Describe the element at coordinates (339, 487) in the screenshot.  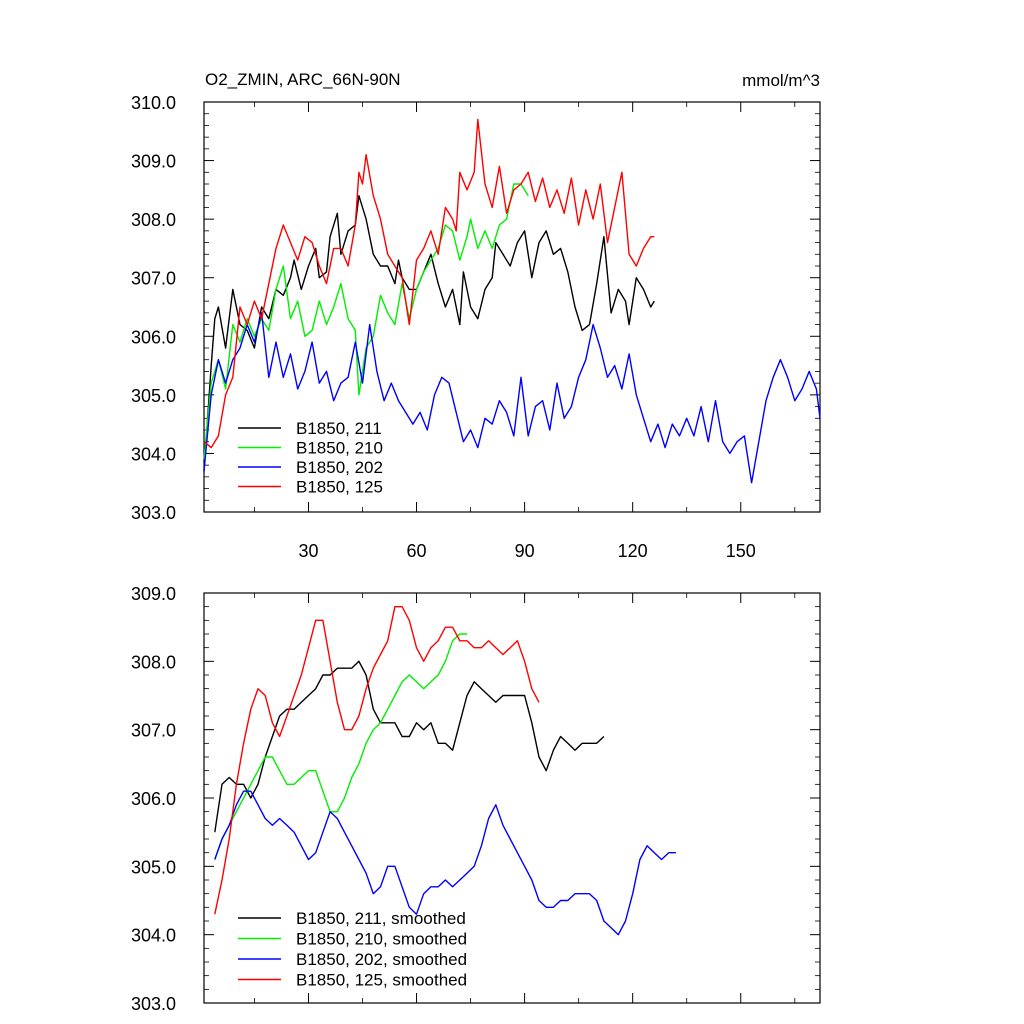
I see `legend-label: B1850, 125` at that location.